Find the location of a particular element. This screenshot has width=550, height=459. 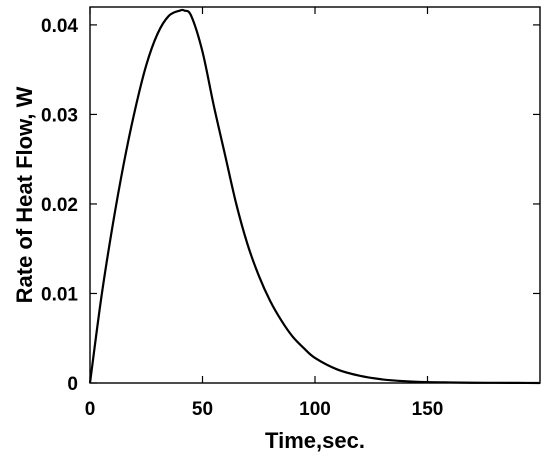

x-tick-label: 100 is located at coordinates (315, 409).